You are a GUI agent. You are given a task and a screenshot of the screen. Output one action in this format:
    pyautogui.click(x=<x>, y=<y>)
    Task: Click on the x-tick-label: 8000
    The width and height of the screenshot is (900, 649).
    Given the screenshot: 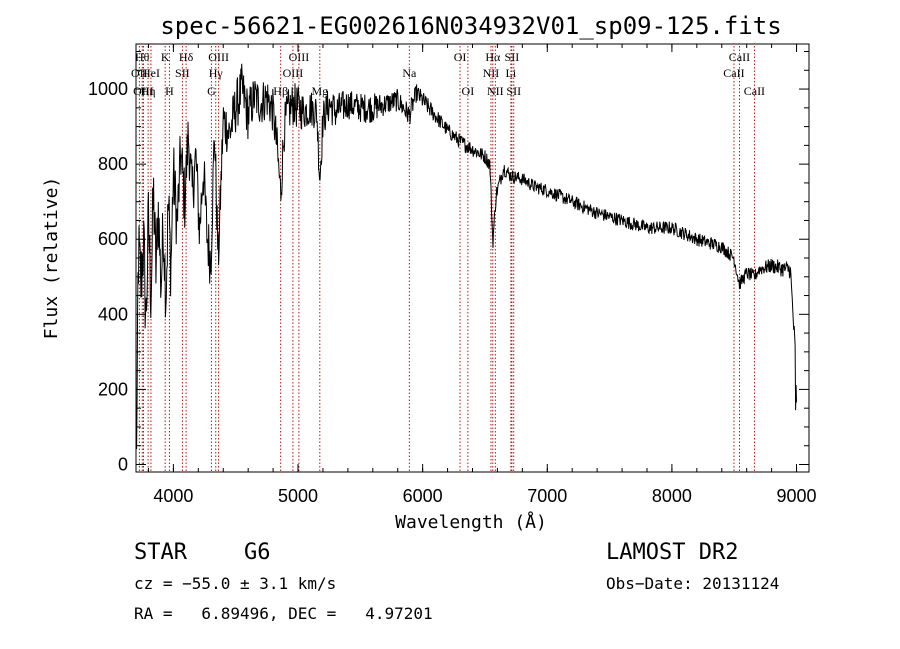 What is the action you would take?
    pyautogui.click(x=672, y=496)
    